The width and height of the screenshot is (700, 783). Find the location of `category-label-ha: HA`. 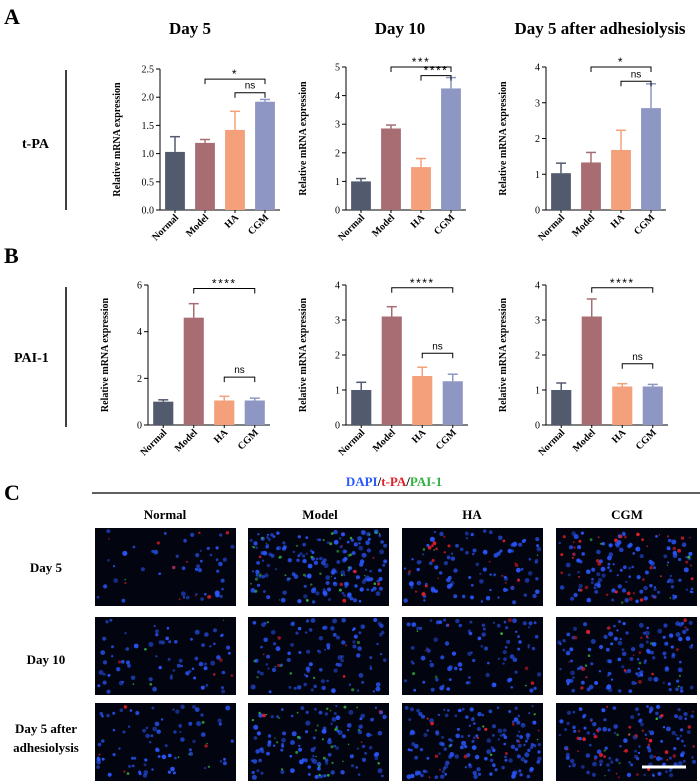

category-label-ha: HA is located at coordinates (418, 221).